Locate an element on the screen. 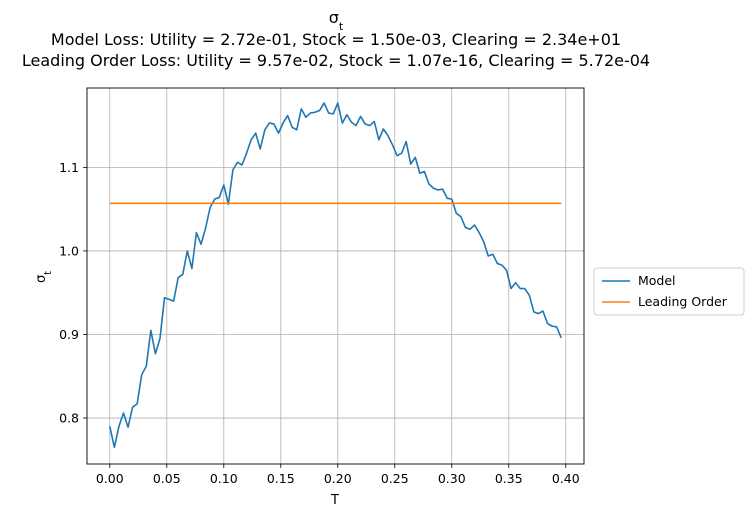 This screenshot has height=517, width=753. legend: Model Leading Order is located at coordinates (669, 291).